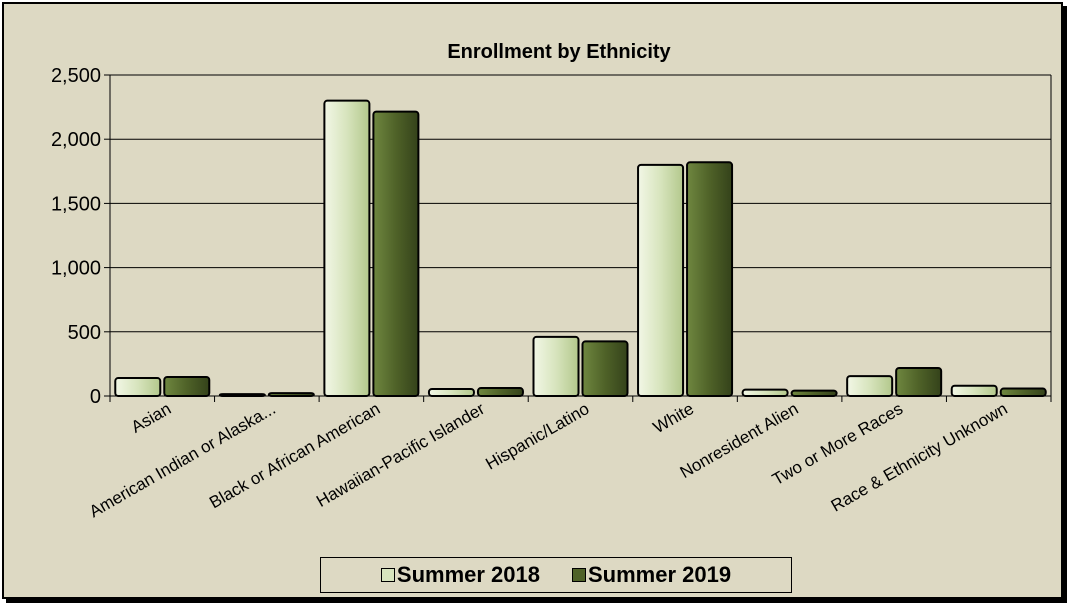  Describe the element at coordinates (294, 455) in the screenshot. I see `x-tick-label-black-or-african-american: Black or African American` at that location.